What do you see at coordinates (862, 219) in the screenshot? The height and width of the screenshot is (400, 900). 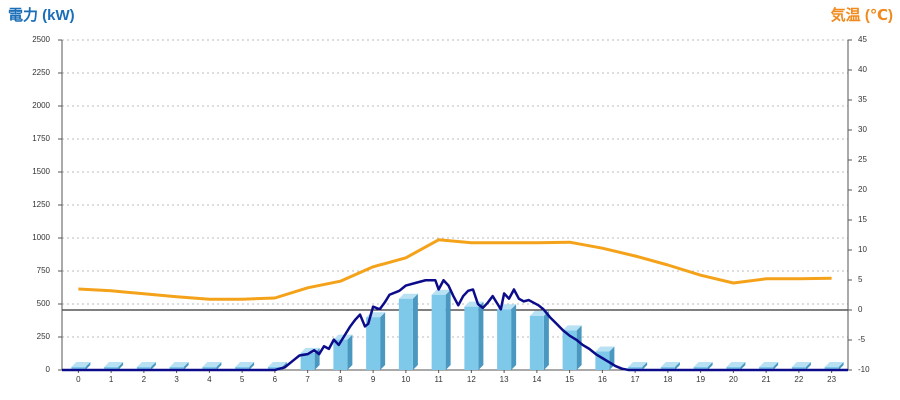 I see `y2-tick-label: 15` at bounding box center [862, 219].